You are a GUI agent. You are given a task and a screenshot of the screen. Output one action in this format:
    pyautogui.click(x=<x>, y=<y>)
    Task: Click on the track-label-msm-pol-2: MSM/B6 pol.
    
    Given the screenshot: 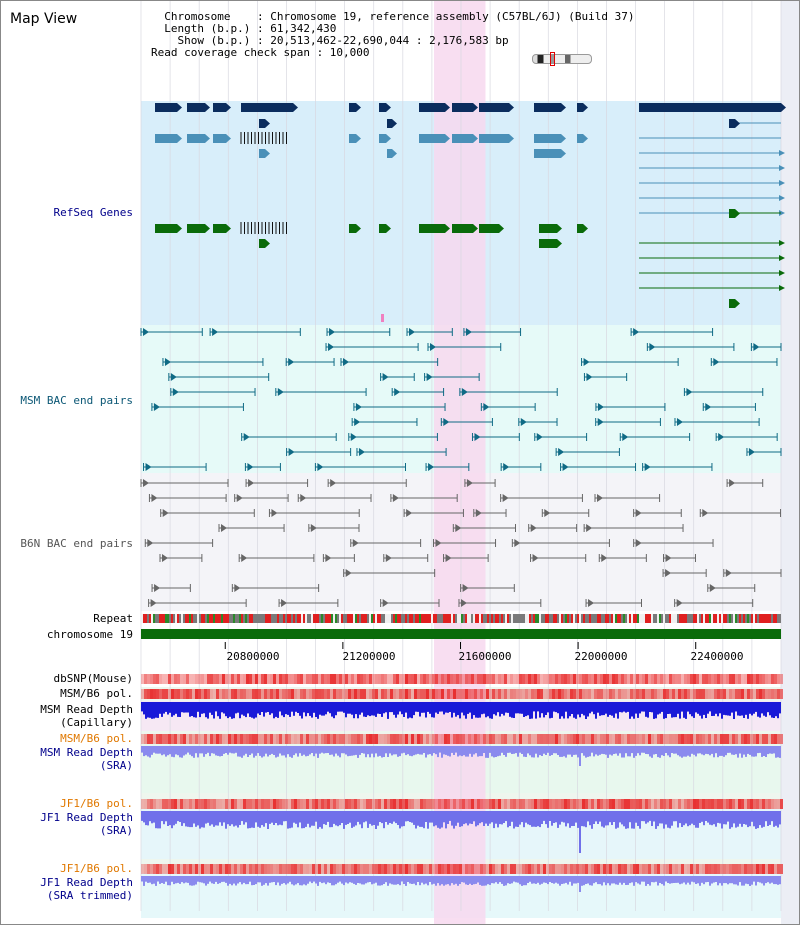 What is the action you would take?
    pyautogui.click(x=96, y=738)
    